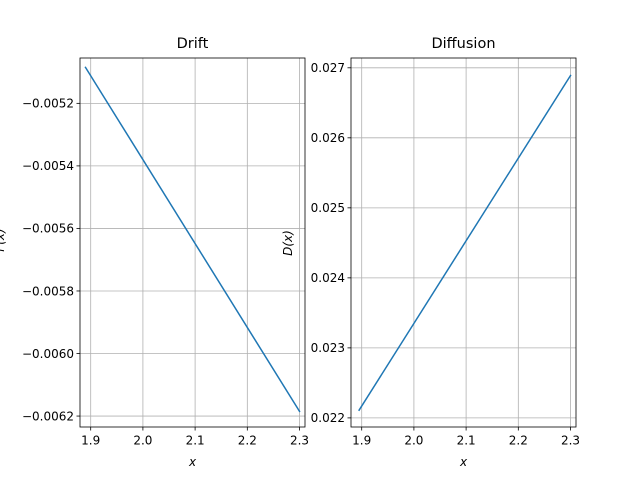 Image resolution: width=640 pixels, height=480 pixels. What do you see at coordinates (193, 44) in the screenshot?
I see `plot-title: Drift` at bounding box center [193, 44].